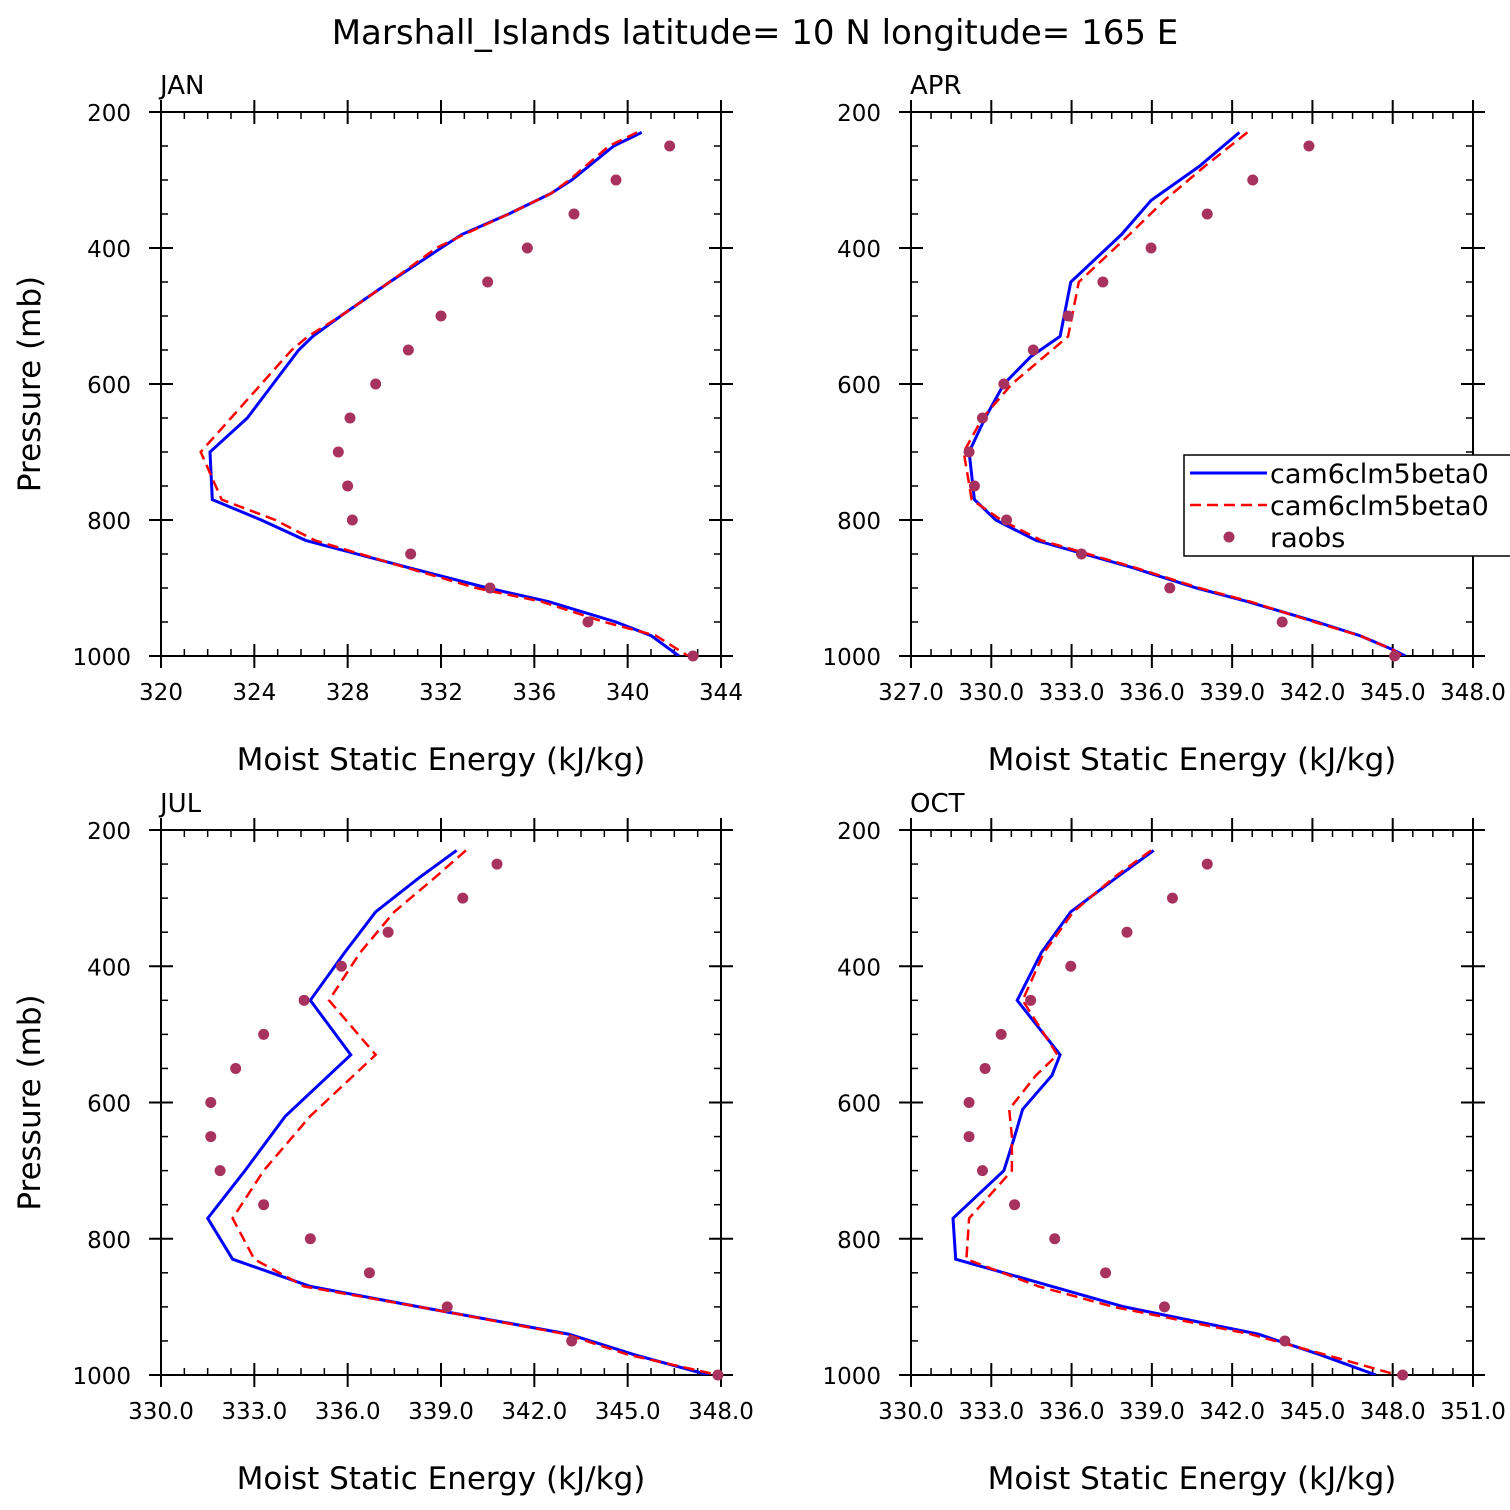  What do you see at coordinates (1307, 538) in the screenshot?
I see `legend-label-raobs: raobs` at bounding box center [1307, 538].